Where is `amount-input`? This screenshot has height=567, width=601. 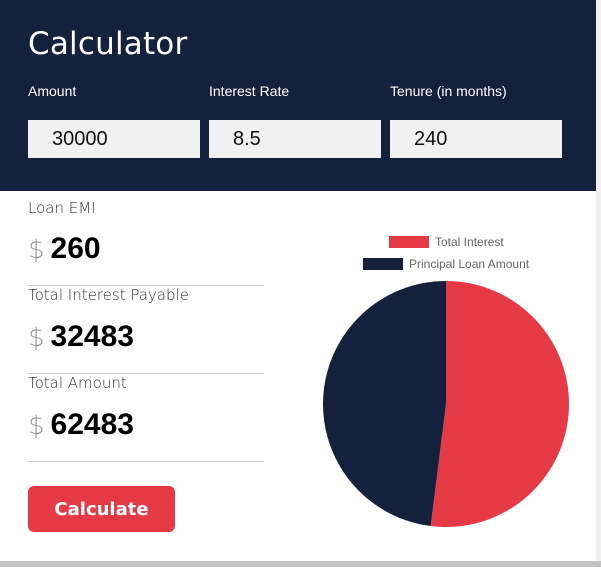 amount-input is located at coordinates (114, 139).